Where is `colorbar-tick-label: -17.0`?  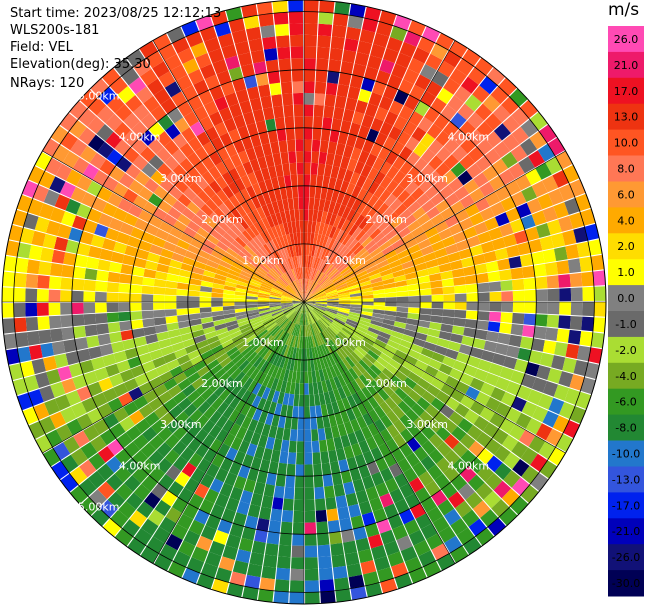 colorbar-tick-label: -17.0 is located at coordinates (626, 505).